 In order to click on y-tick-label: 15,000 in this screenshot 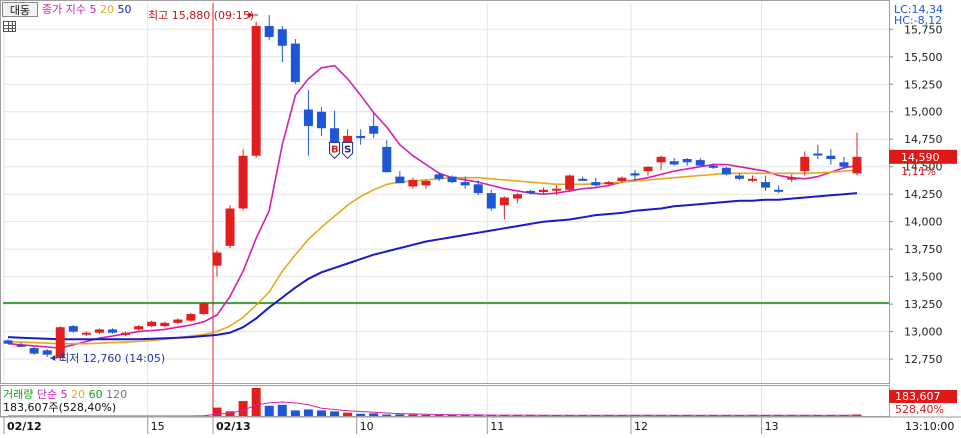, I will do `click(923, 112)`.